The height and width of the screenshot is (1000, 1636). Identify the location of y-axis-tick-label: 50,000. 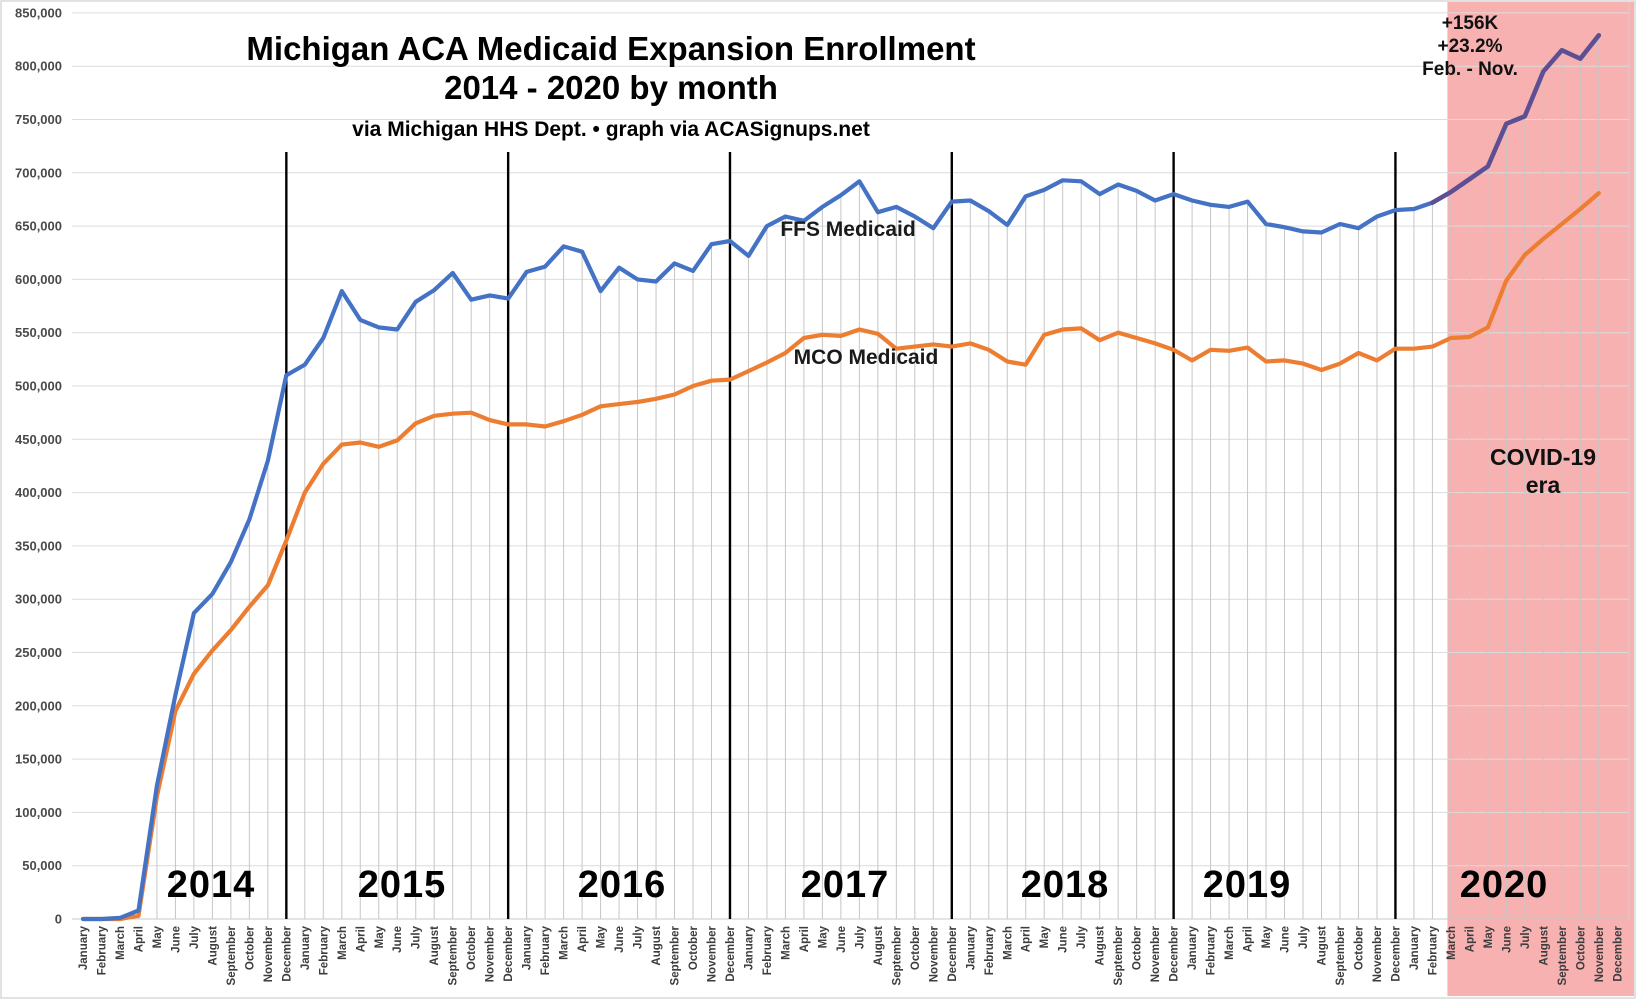
(42, 865).